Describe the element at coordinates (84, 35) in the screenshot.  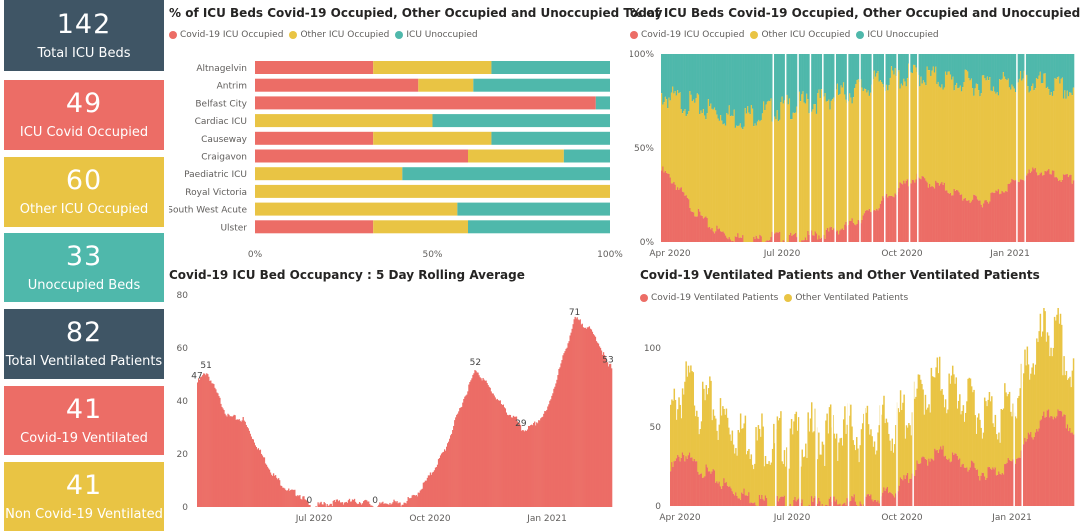
I see `kpi-card: 142 Total ICU Beds` at that location.